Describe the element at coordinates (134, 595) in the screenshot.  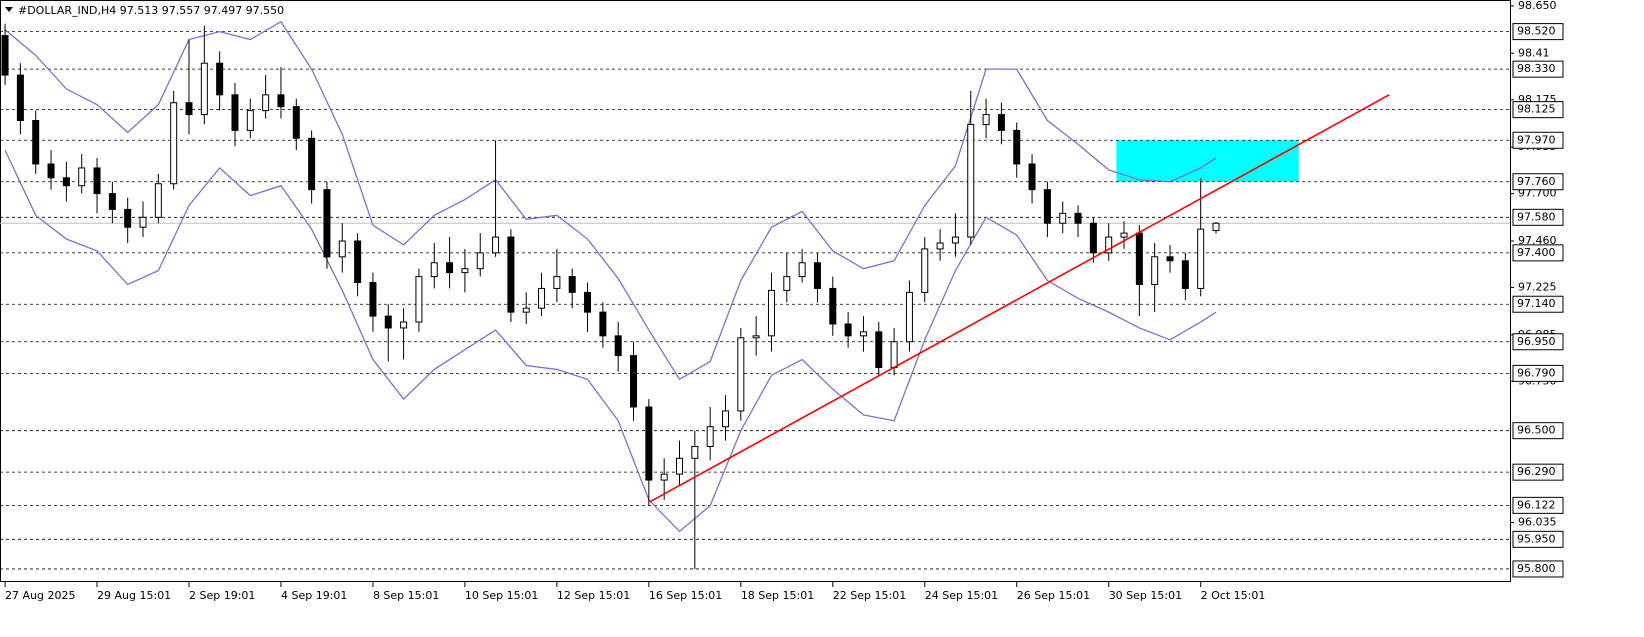
I see `x-tick-label: 29 Aug 15:01` at that location.